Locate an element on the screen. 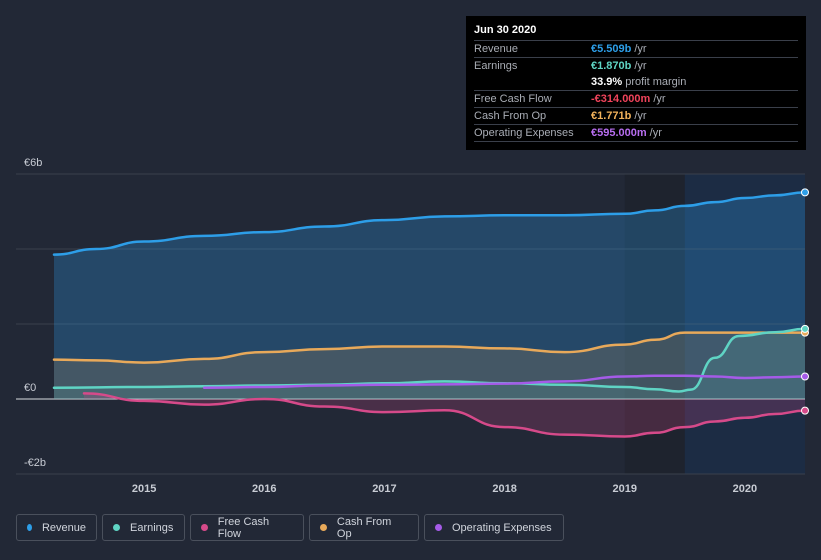 This screenshot has height=560, width=821. x-tick-label: 2016 is located at coordinates (264, 489).